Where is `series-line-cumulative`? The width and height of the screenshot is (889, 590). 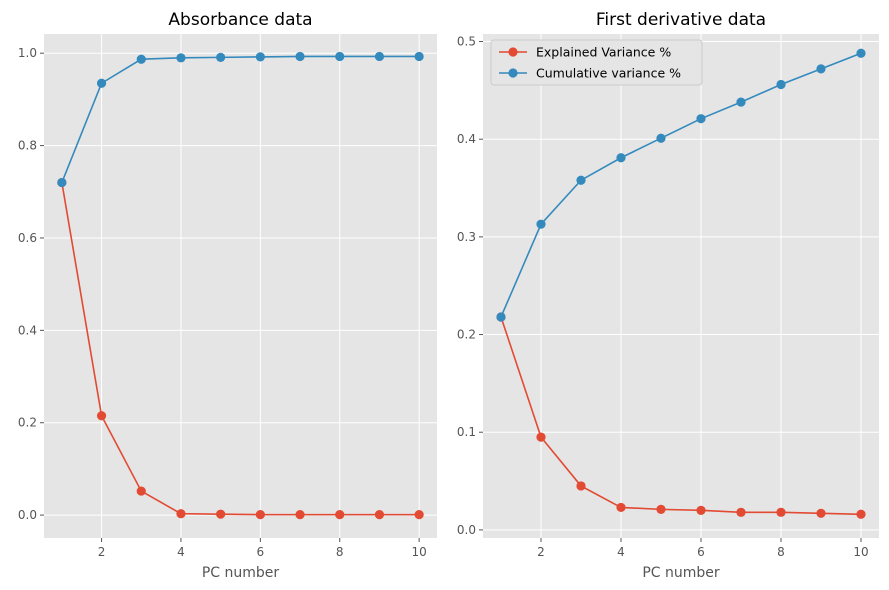 series-line-cumulative is located at coordinates (240, 119).